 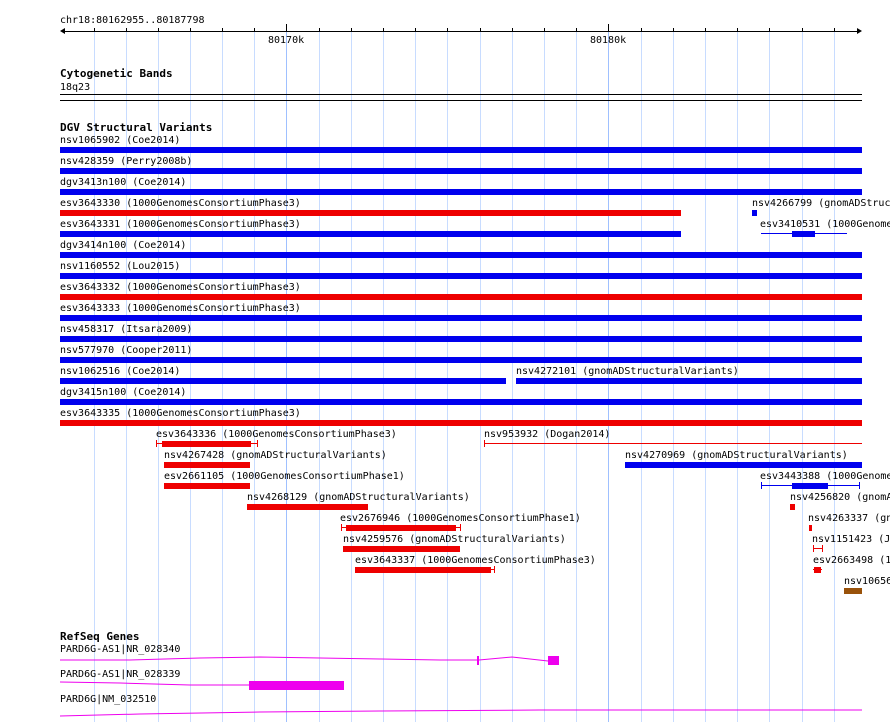 I want to click on feature-label: nsv4259576 (gnomADStructuralVariants), so click(x=454, y=539).